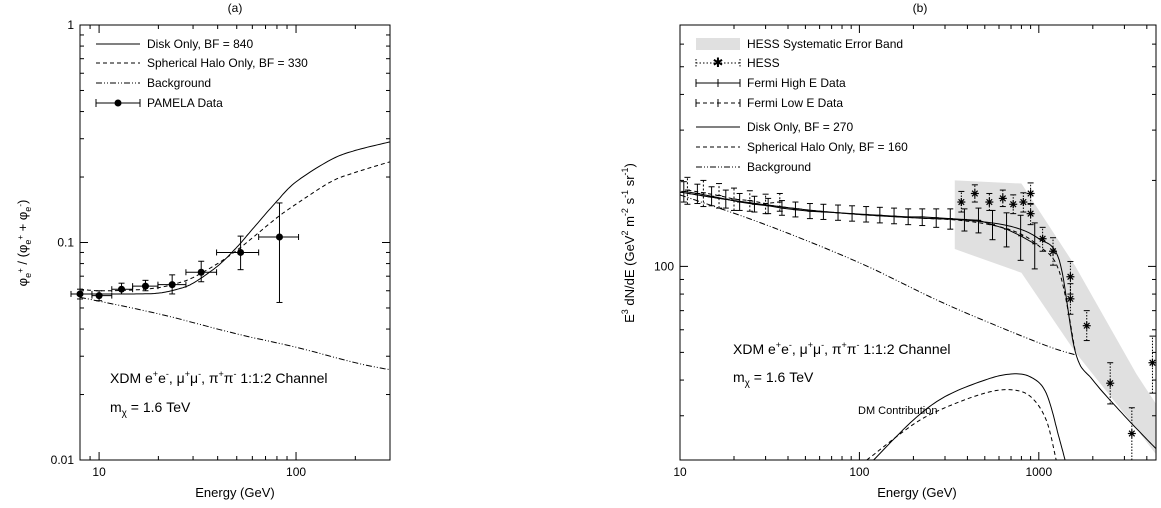  What do you see at coordinates (859, 472) in the screenshot?
I see `panel-b-x-tick-label: 100` at bounding box center [859, 472].